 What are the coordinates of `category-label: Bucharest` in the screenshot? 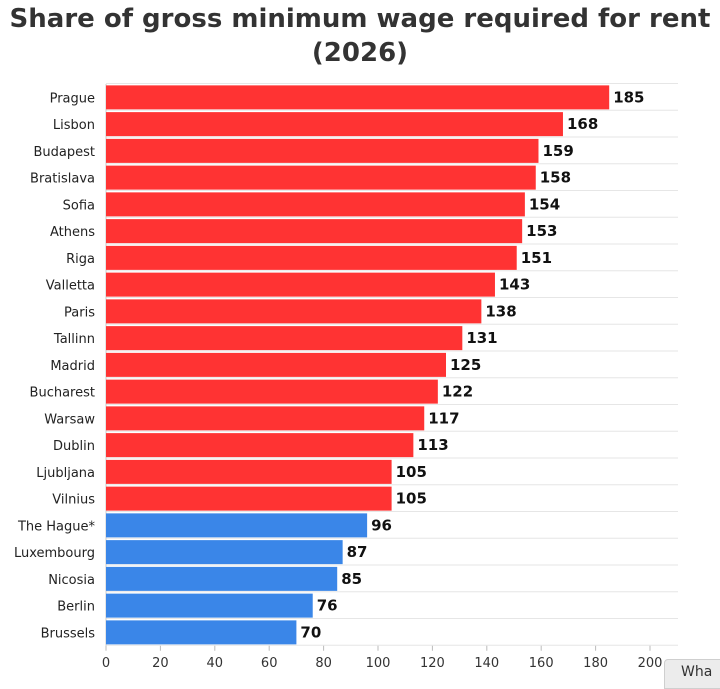 It's located at (62, 393).